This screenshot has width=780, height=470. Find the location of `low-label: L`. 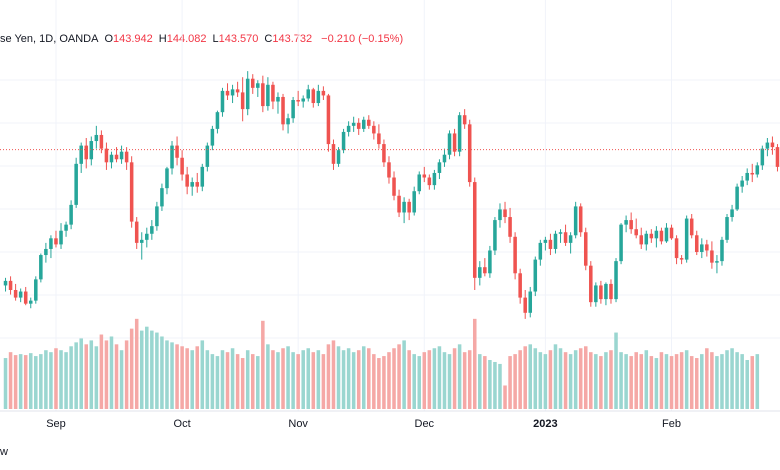

low-label: L is located at coordinates (215, 39).